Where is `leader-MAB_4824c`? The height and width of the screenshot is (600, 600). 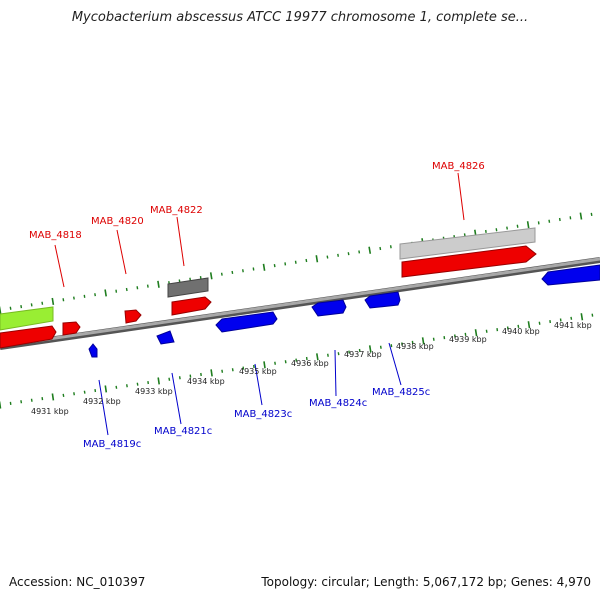 leader-MAB_4824c is located at coordinates (335, 373).